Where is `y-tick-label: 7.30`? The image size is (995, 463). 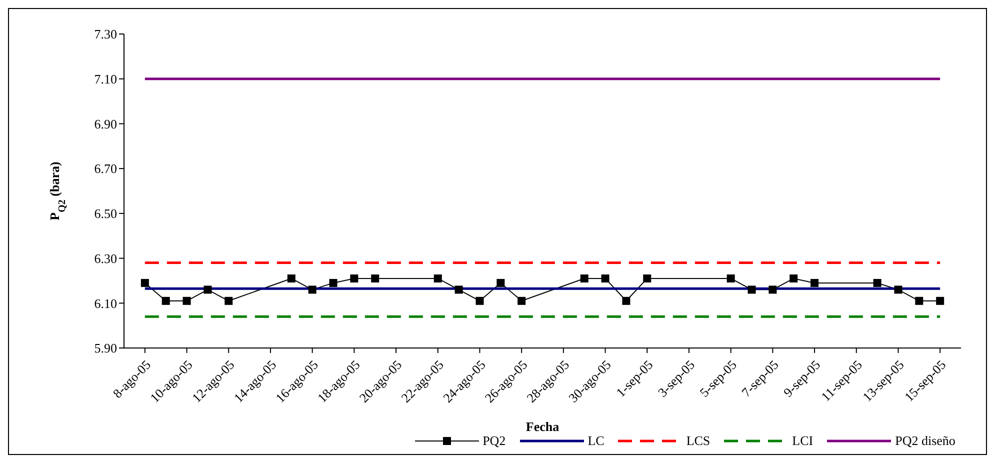 y-tick-label: 7.30 is located at coordinates (105, 34).